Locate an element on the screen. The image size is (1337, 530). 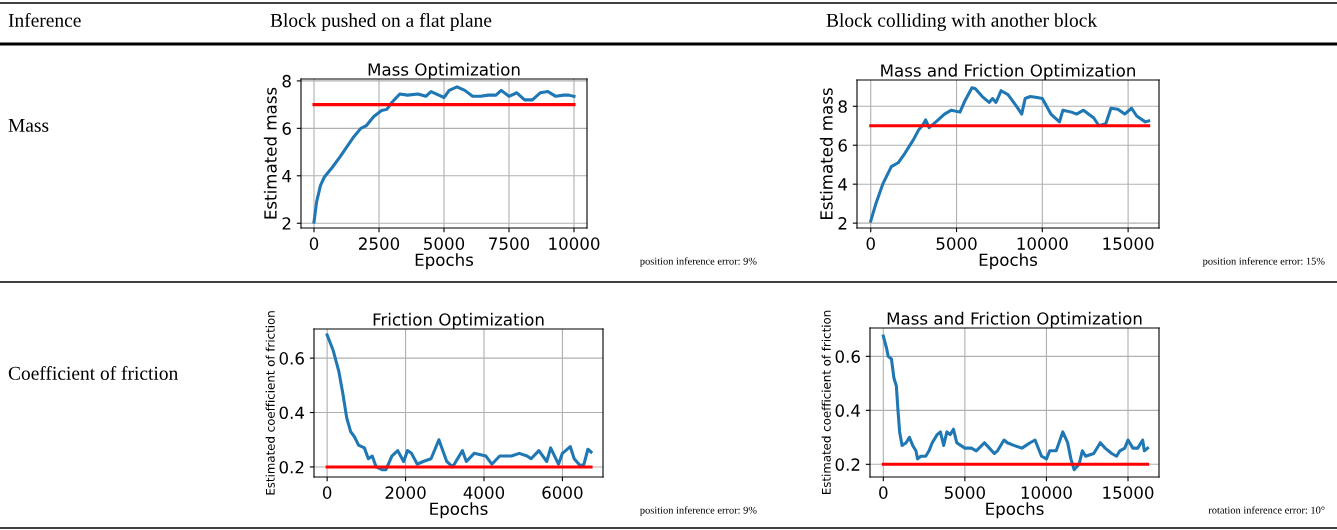
x-tick-label: 4000 is located at coordinates (484, 492).